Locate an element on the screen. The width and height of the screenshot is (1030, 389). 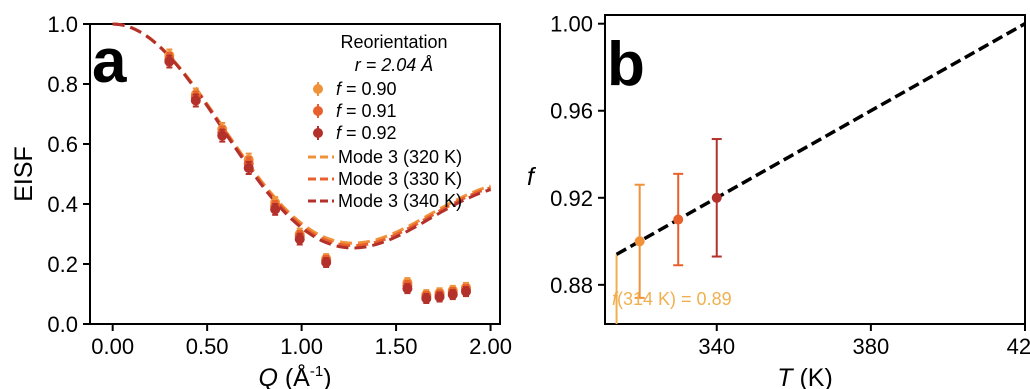
panel-a-ylabel: EISF is located at coordinates (24, 174).